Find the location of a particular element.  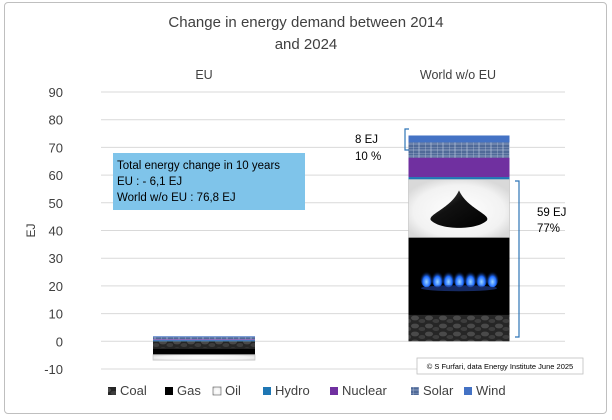

y-tick-label: 40 is located at coordinates (56, 231).